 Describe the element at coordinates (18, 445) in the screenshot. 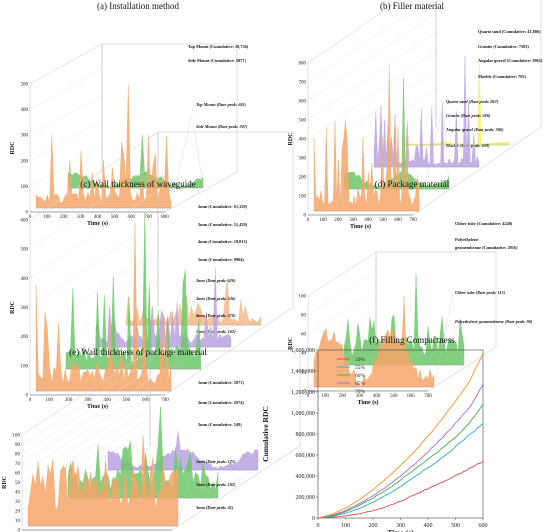

I see `y-tick-label: 90` at that location.